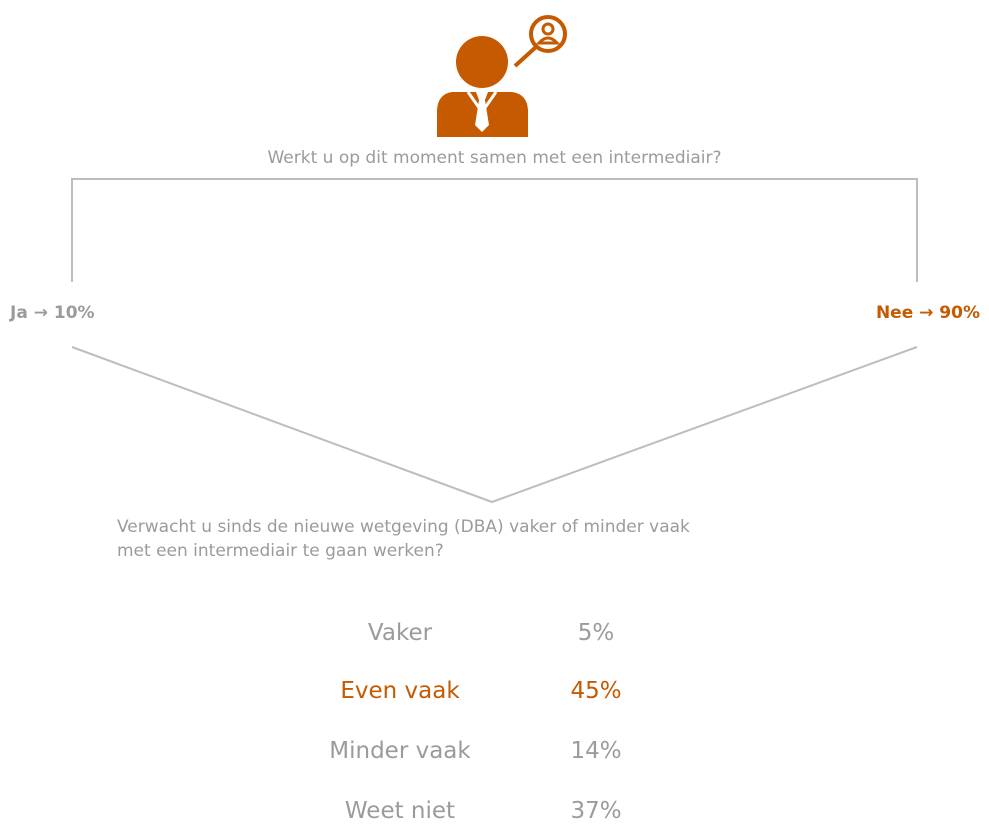 Image resolution: width=989 pixels, height=828 pixels. Describe the element at coordinates (400, 811) in the screenshot. I see `result-label: Weet niet` at that location.